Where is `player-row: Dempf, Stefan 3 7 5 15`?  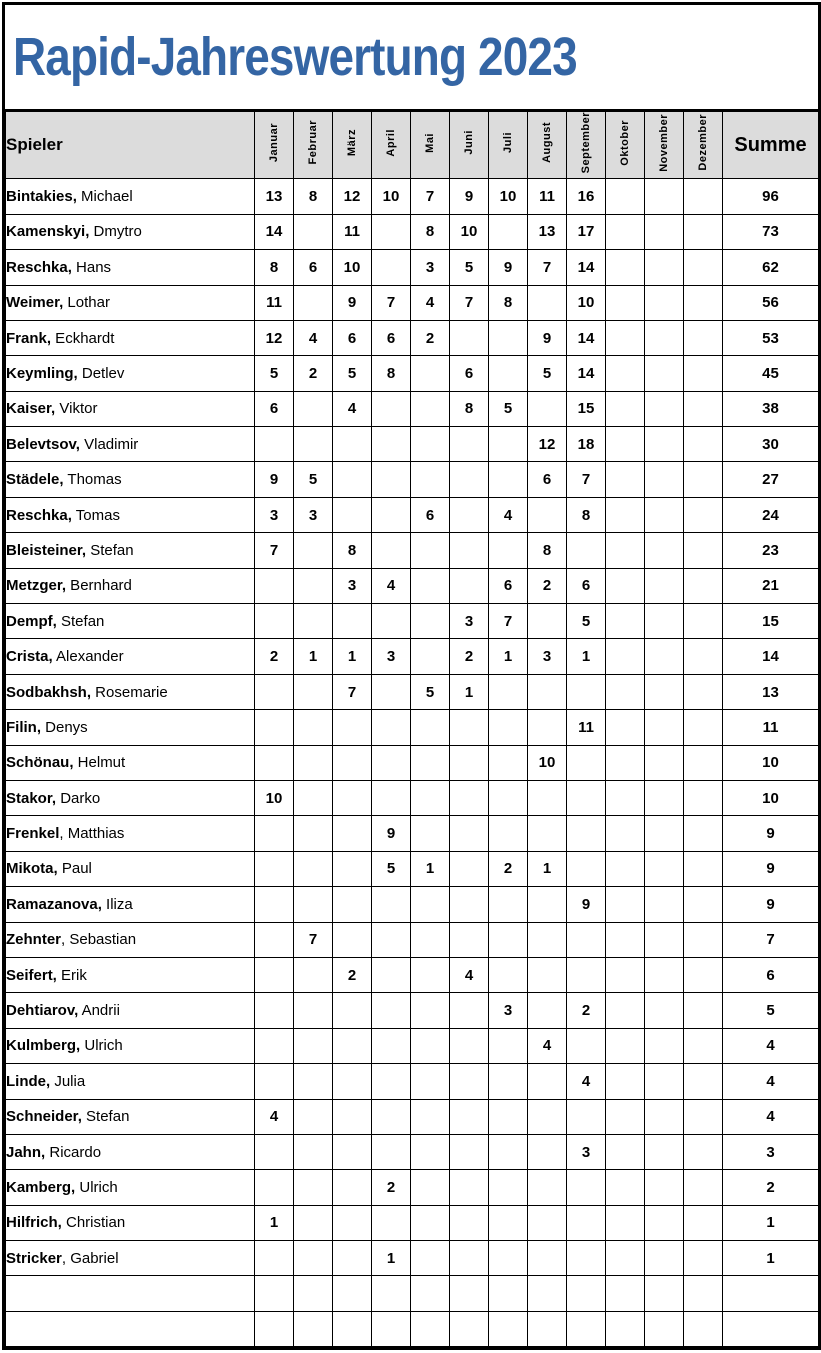
player-row: Dempf, Stefan 3 7 5 15 is located at coordinates (412, 621).